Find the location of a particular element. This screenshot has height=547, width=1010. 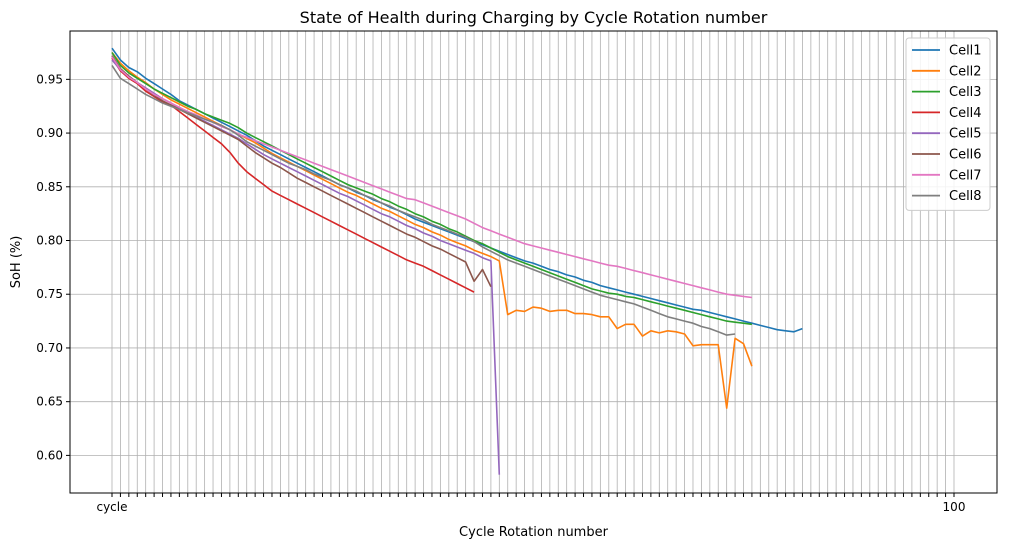

x-tick-label: cycle is located at coordinates (111, 507).